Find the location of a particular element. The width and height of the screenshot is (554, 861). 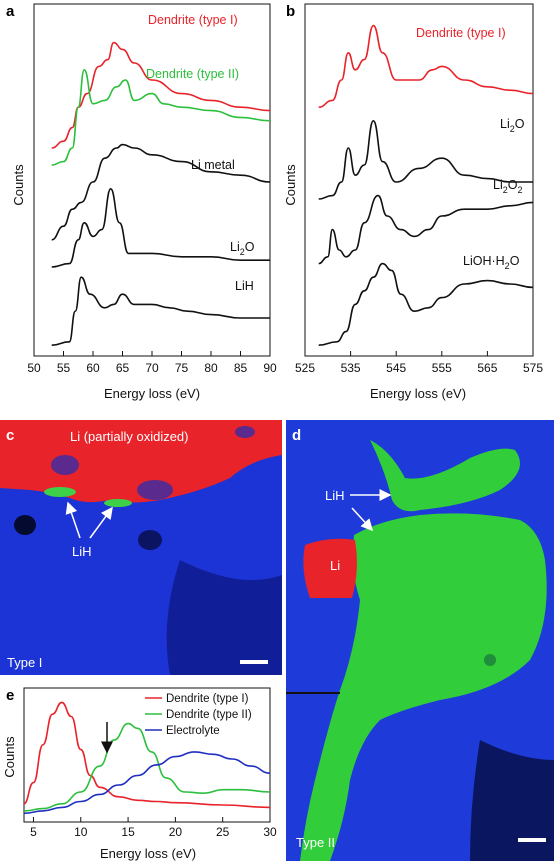

map-d-li-label: Li is located at coordinates (335, 565).